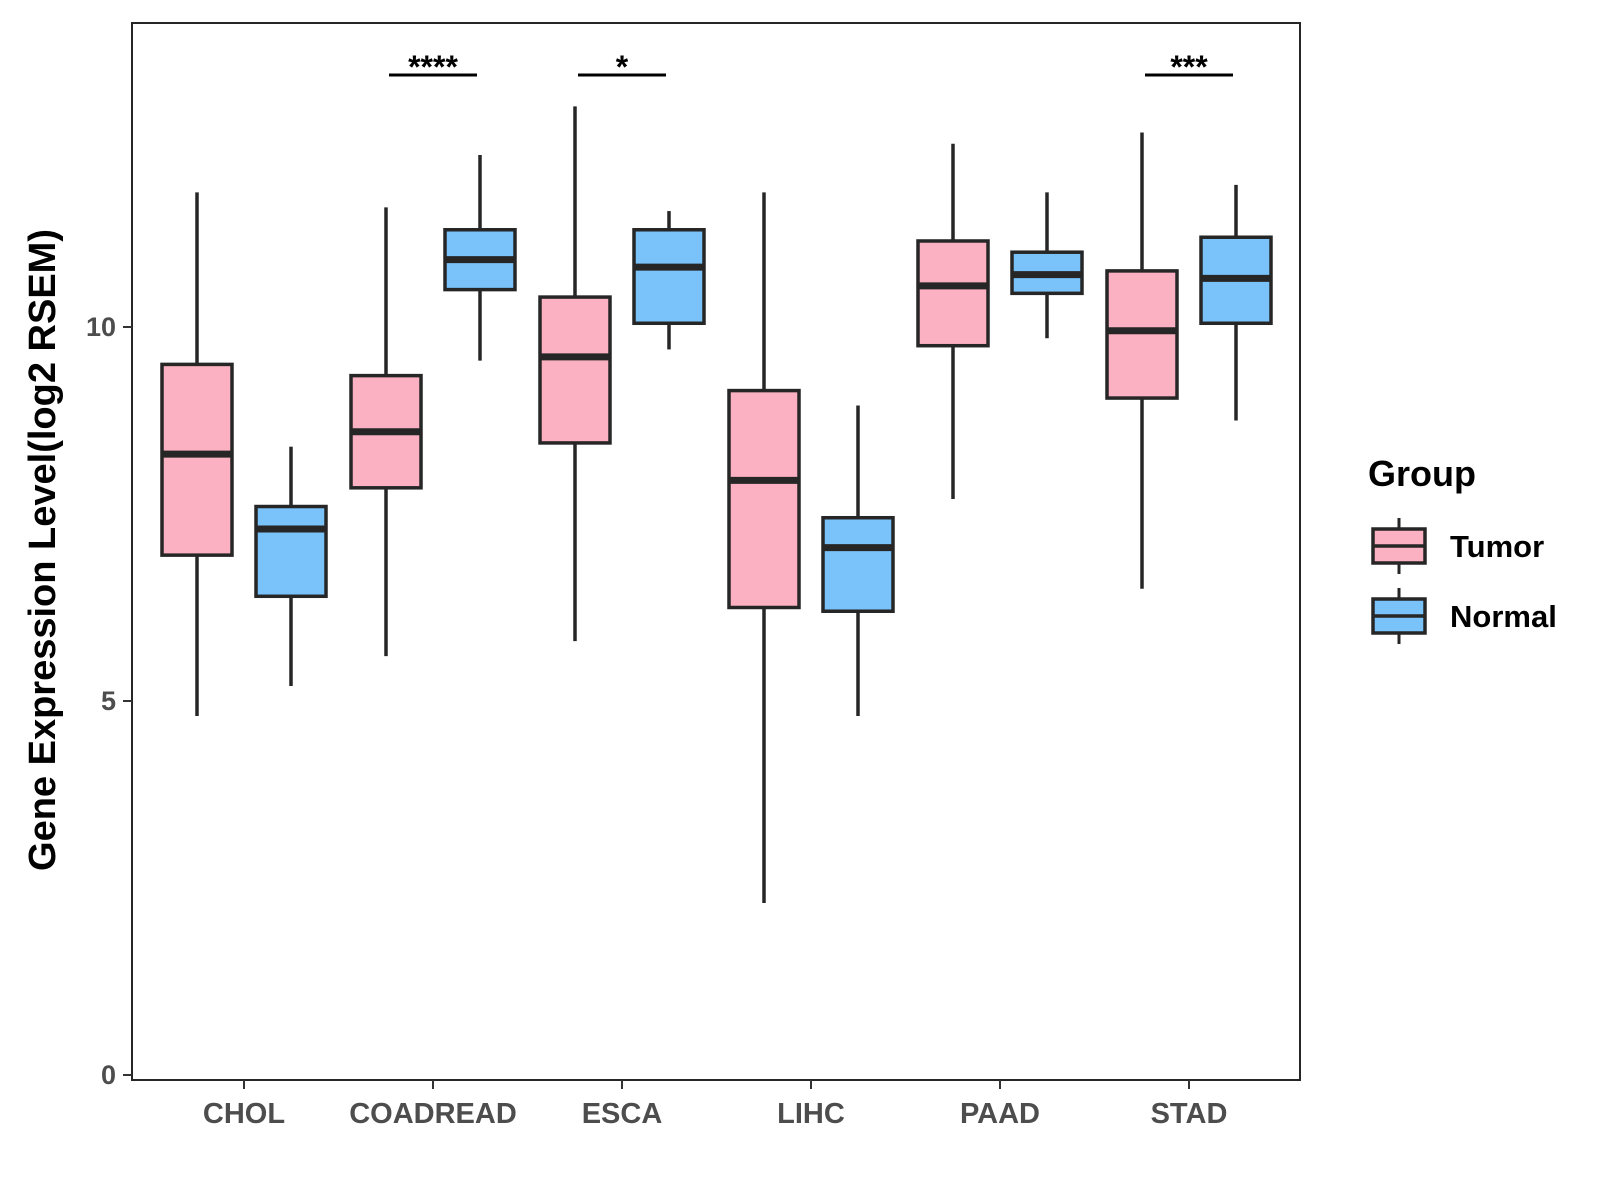 This screenshot has height=1200, width=1600. I want to click on x-tick-label-esca: ESCA, so click(622, 1114).